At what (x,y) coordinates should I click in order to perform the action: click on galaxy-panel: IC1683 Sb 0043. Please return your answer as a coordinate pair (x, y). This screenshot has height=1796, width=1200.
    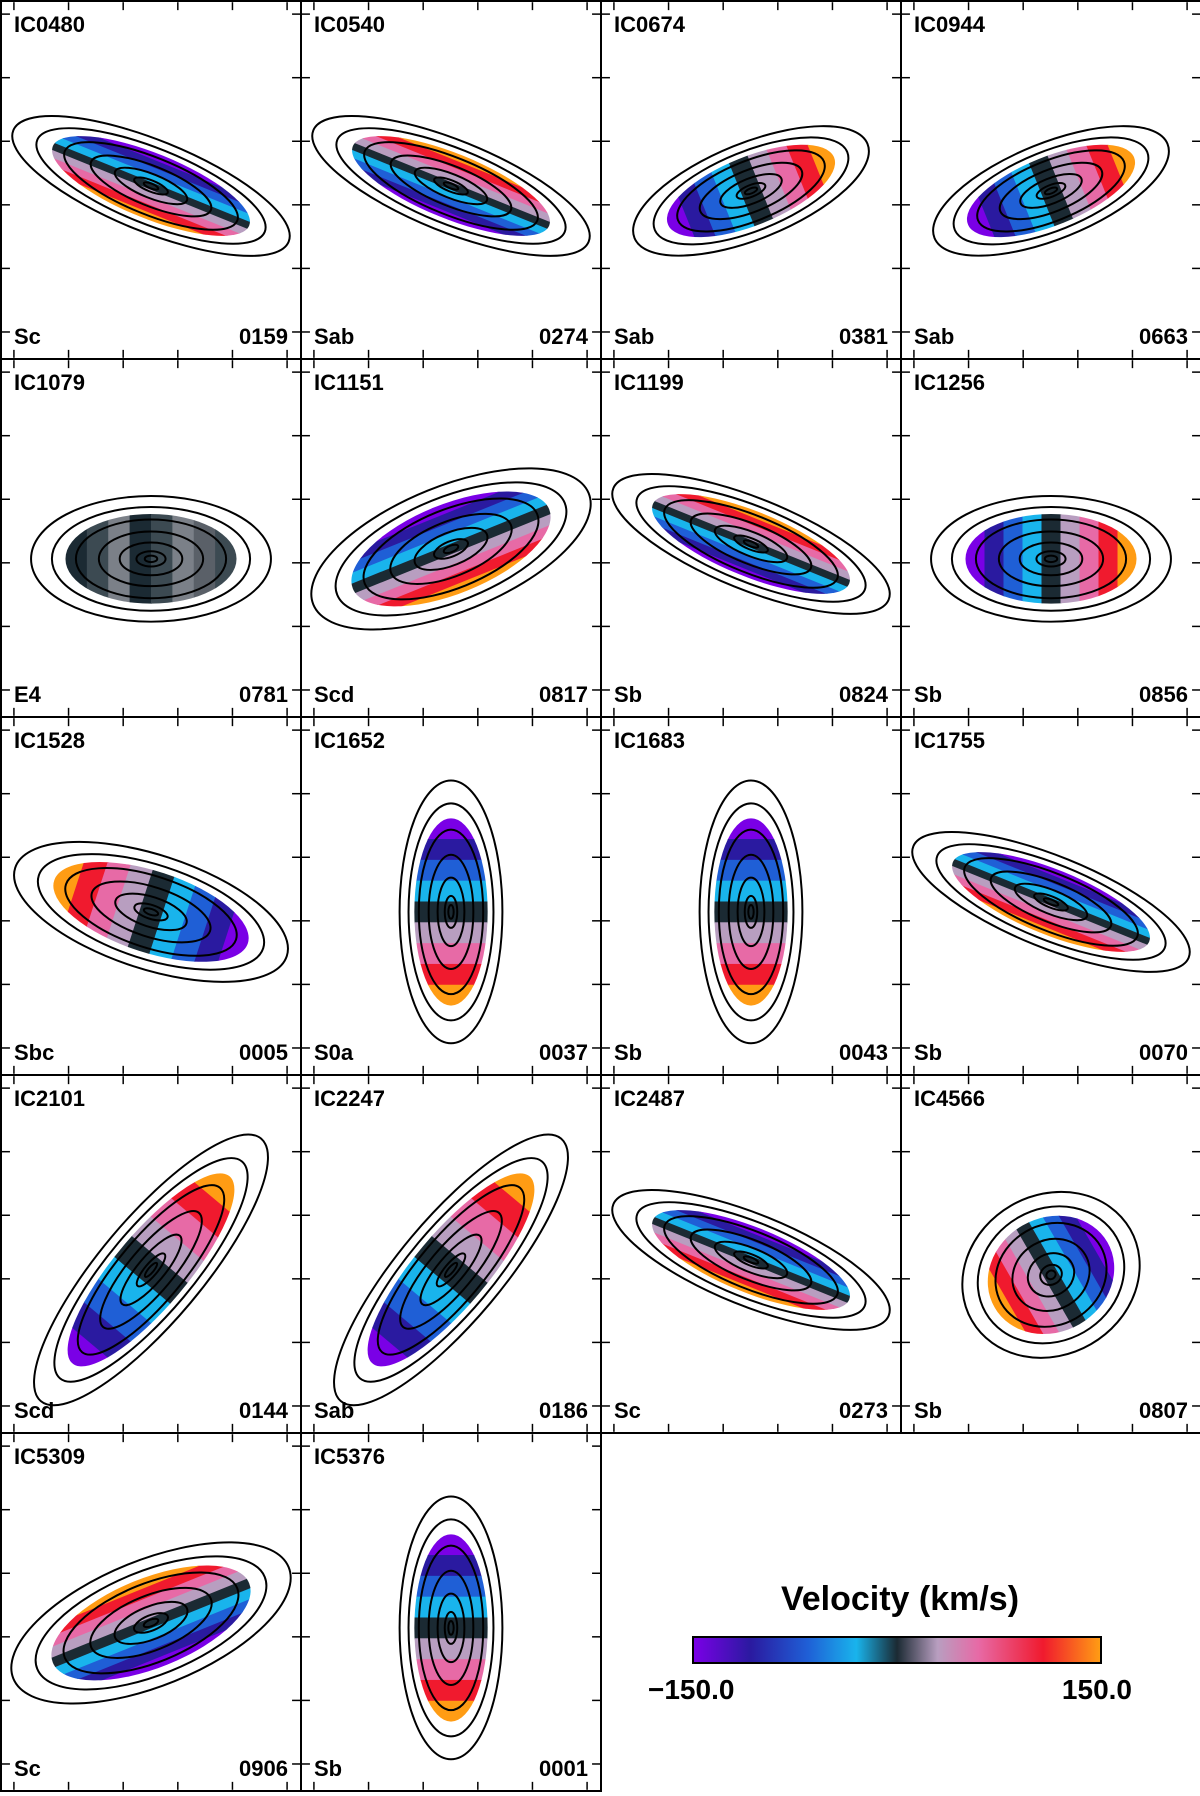
    Looking at the image, I should click on (751, 896).